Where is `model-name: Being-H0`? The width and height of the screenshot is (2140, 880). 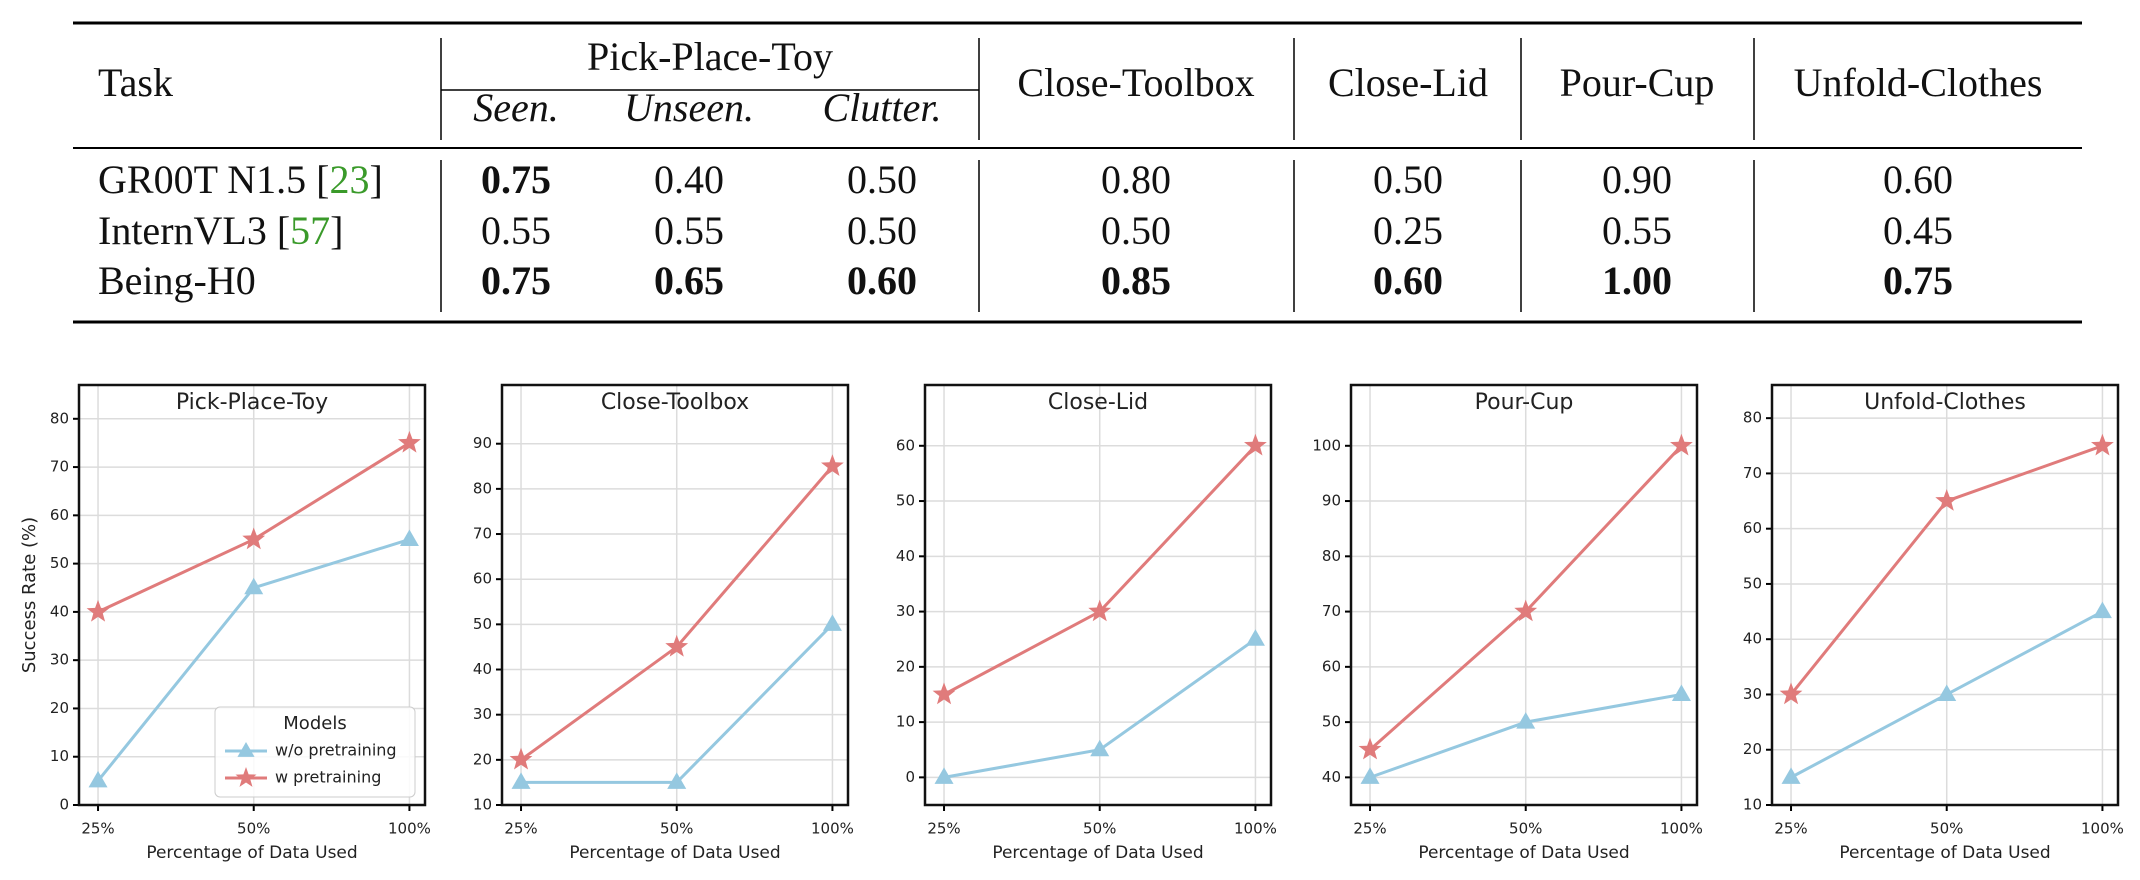 model-name: Being-H0 is located at coordinates (177, 280).